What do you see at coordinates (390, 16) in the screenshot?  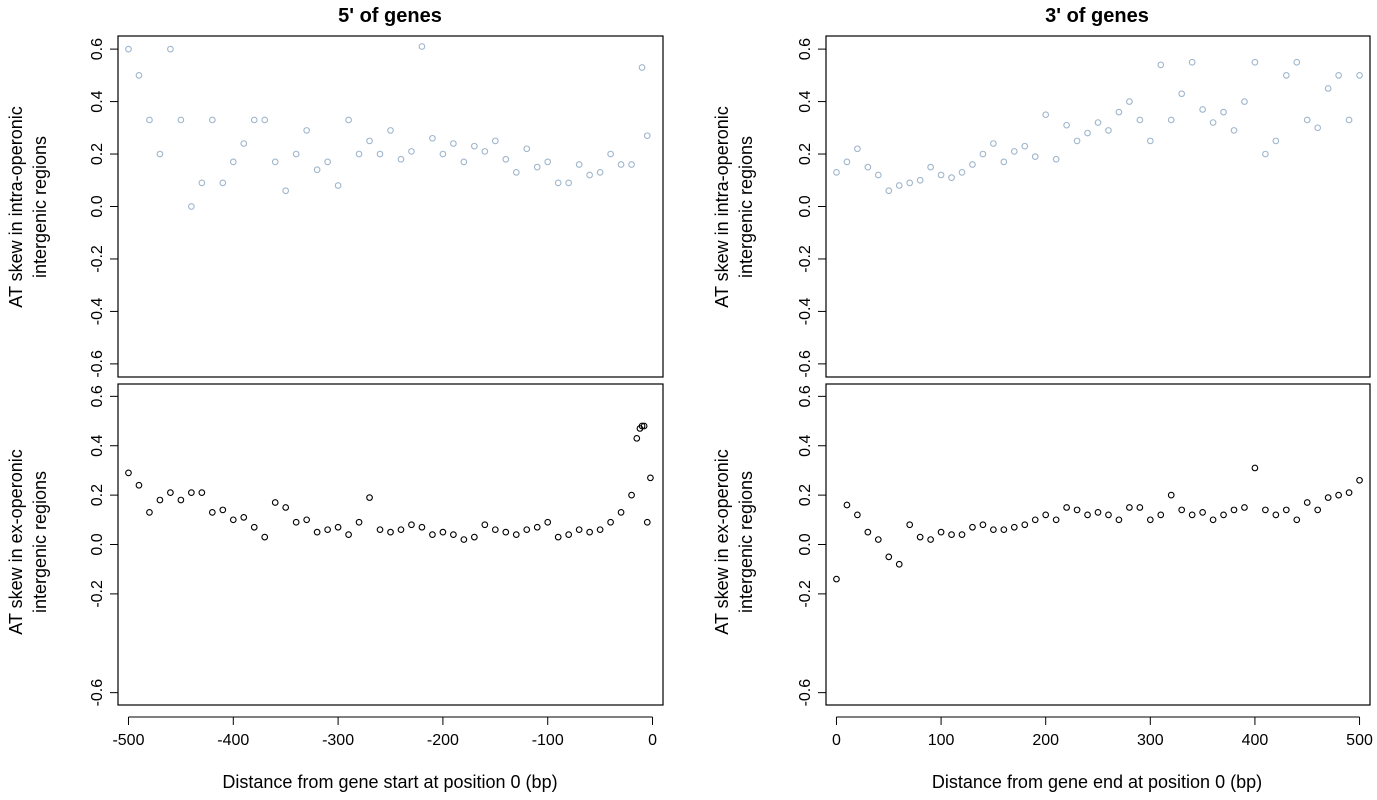 I see `title-5prime: 5' of genes` at bounding box center [390, 16].